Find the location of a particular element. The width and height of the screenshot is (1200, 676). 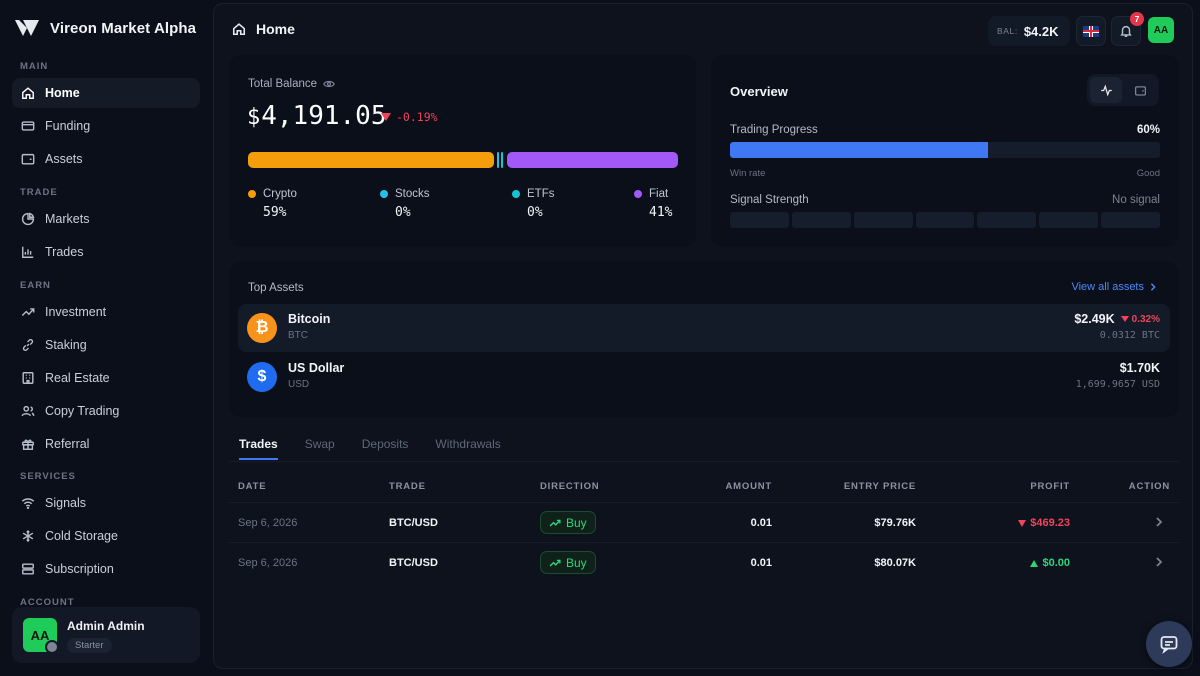

activity-icon is located at coordinates (1106, 90).